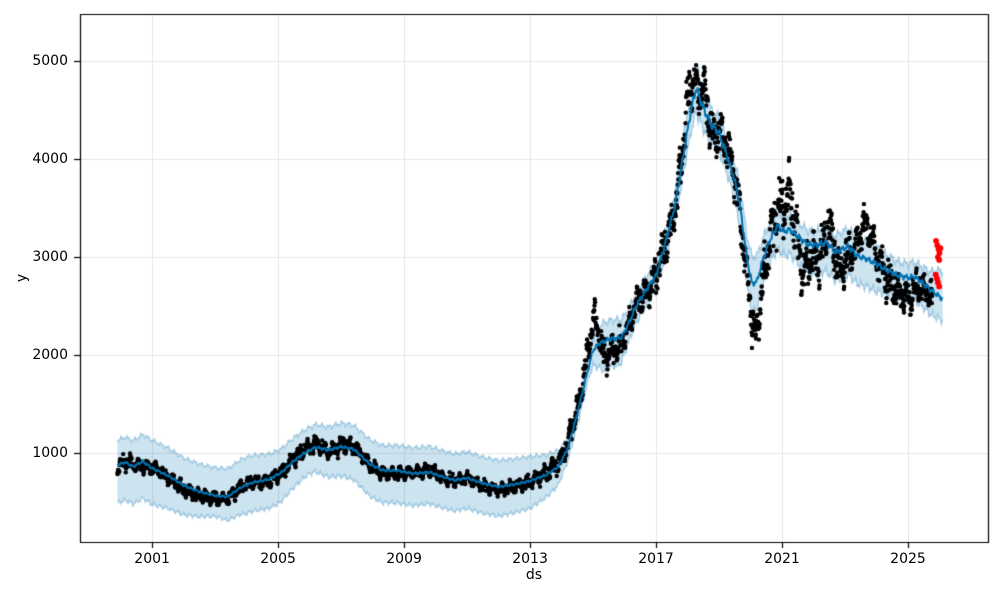  I want to click on y-tick-label: 5000, so click(50, 61).